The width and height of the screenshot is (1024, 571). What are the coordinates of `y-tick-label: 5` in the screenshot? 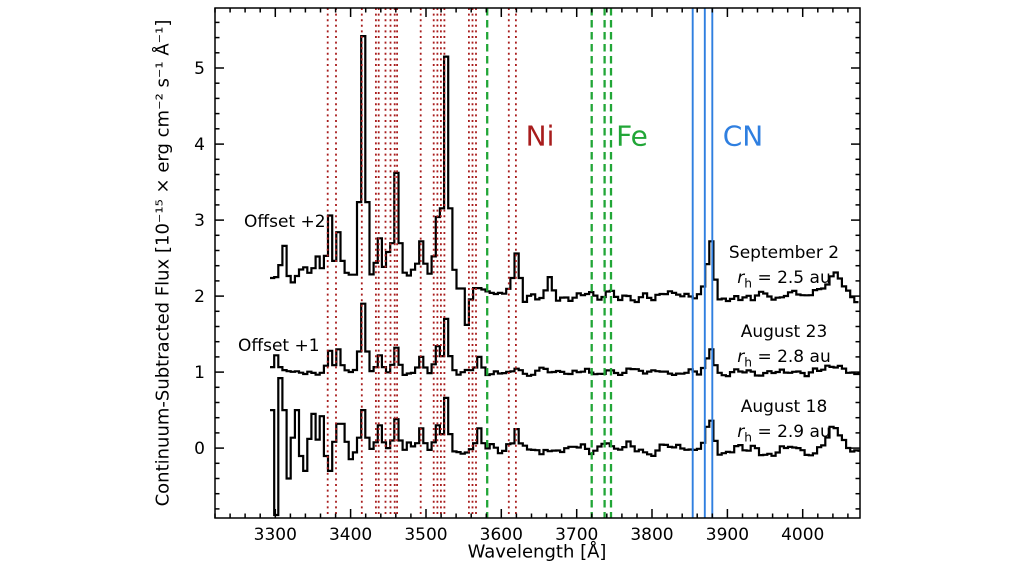 It's located at (199, 69).